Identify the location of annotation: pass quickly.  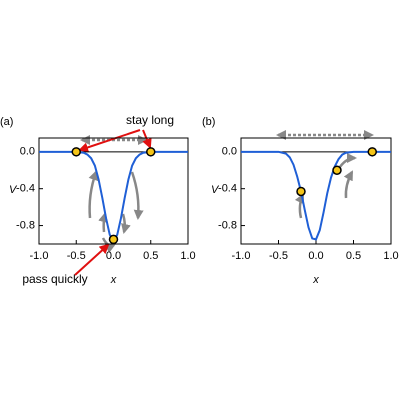
(54, 279).